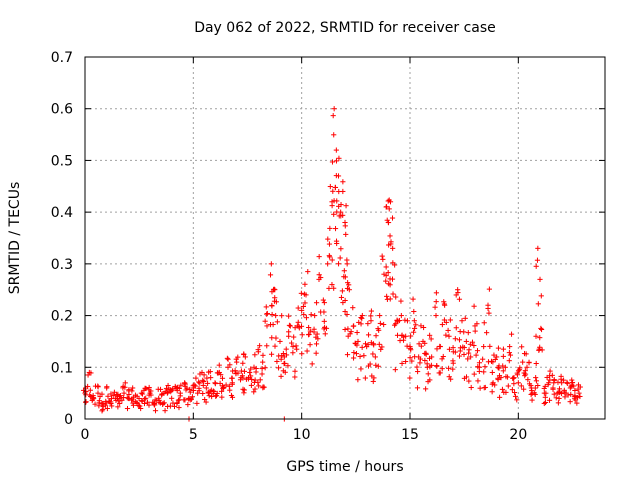 The width and height of the screenshot is (640, 480). I want to click on y-tick-label: 0.2, so click(62, 317).